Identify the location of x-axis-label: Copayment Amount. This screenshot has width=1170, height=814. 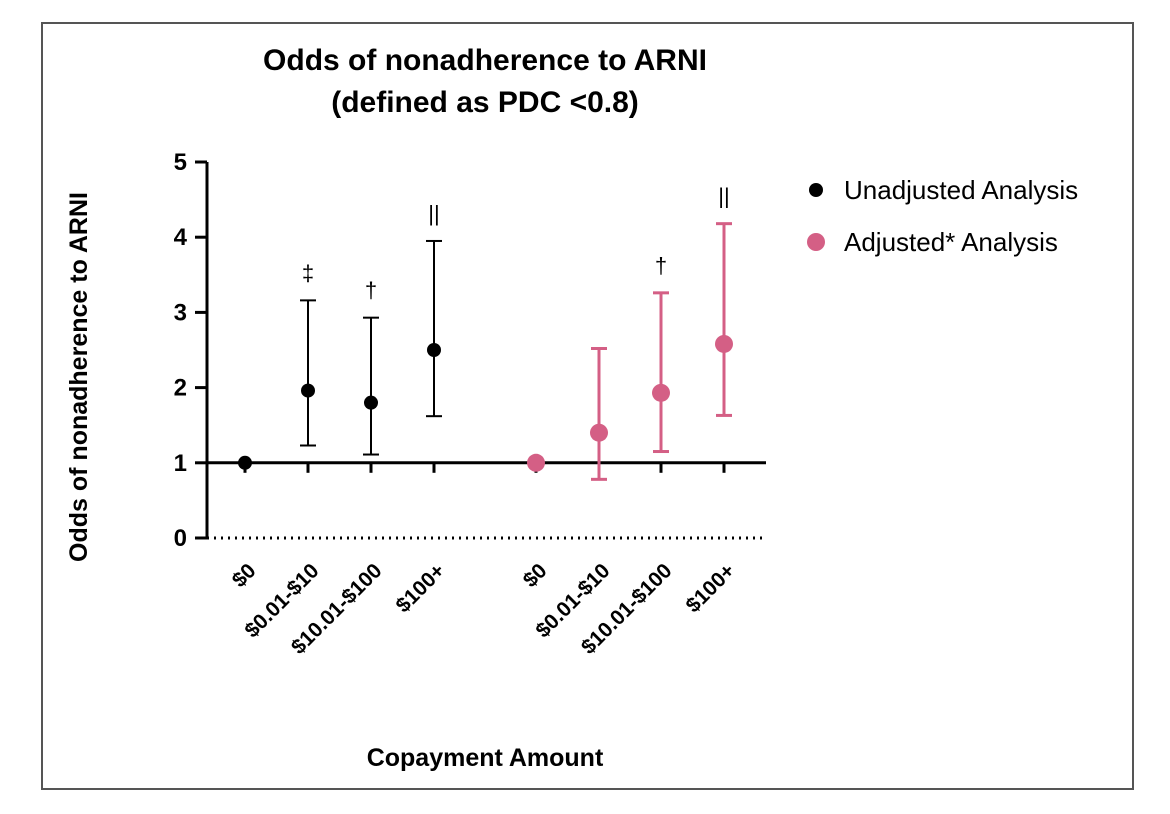
(485, 758).